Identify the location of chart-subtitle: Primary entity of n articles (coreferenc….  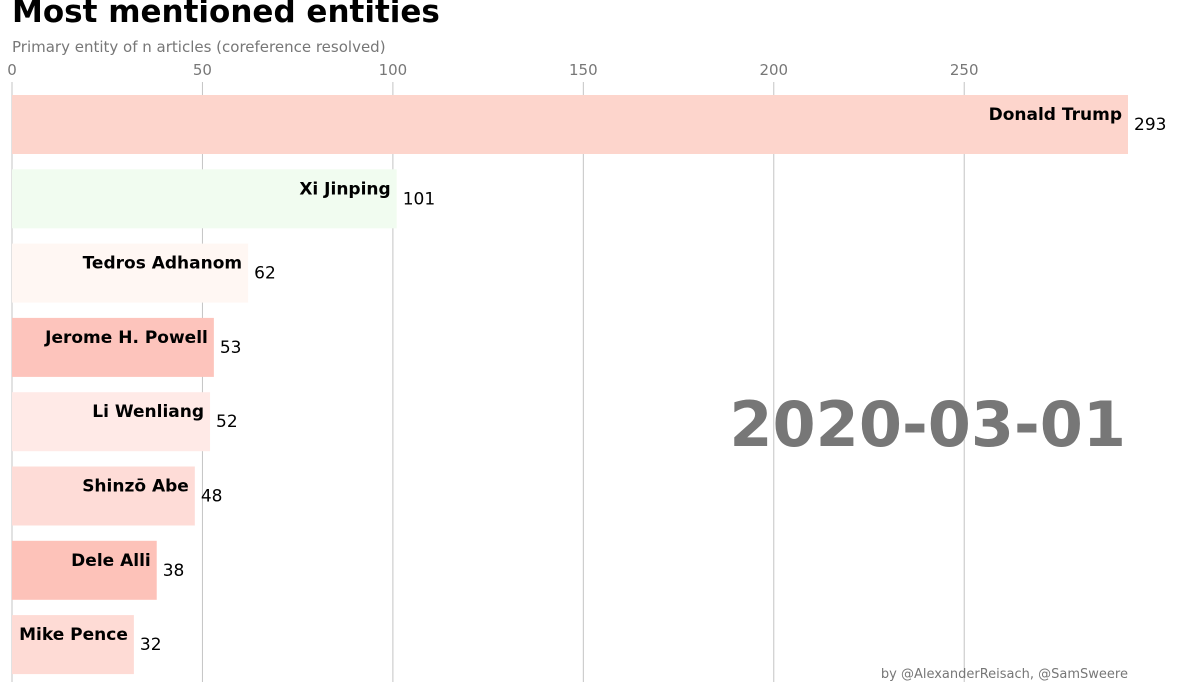
(199, 47).